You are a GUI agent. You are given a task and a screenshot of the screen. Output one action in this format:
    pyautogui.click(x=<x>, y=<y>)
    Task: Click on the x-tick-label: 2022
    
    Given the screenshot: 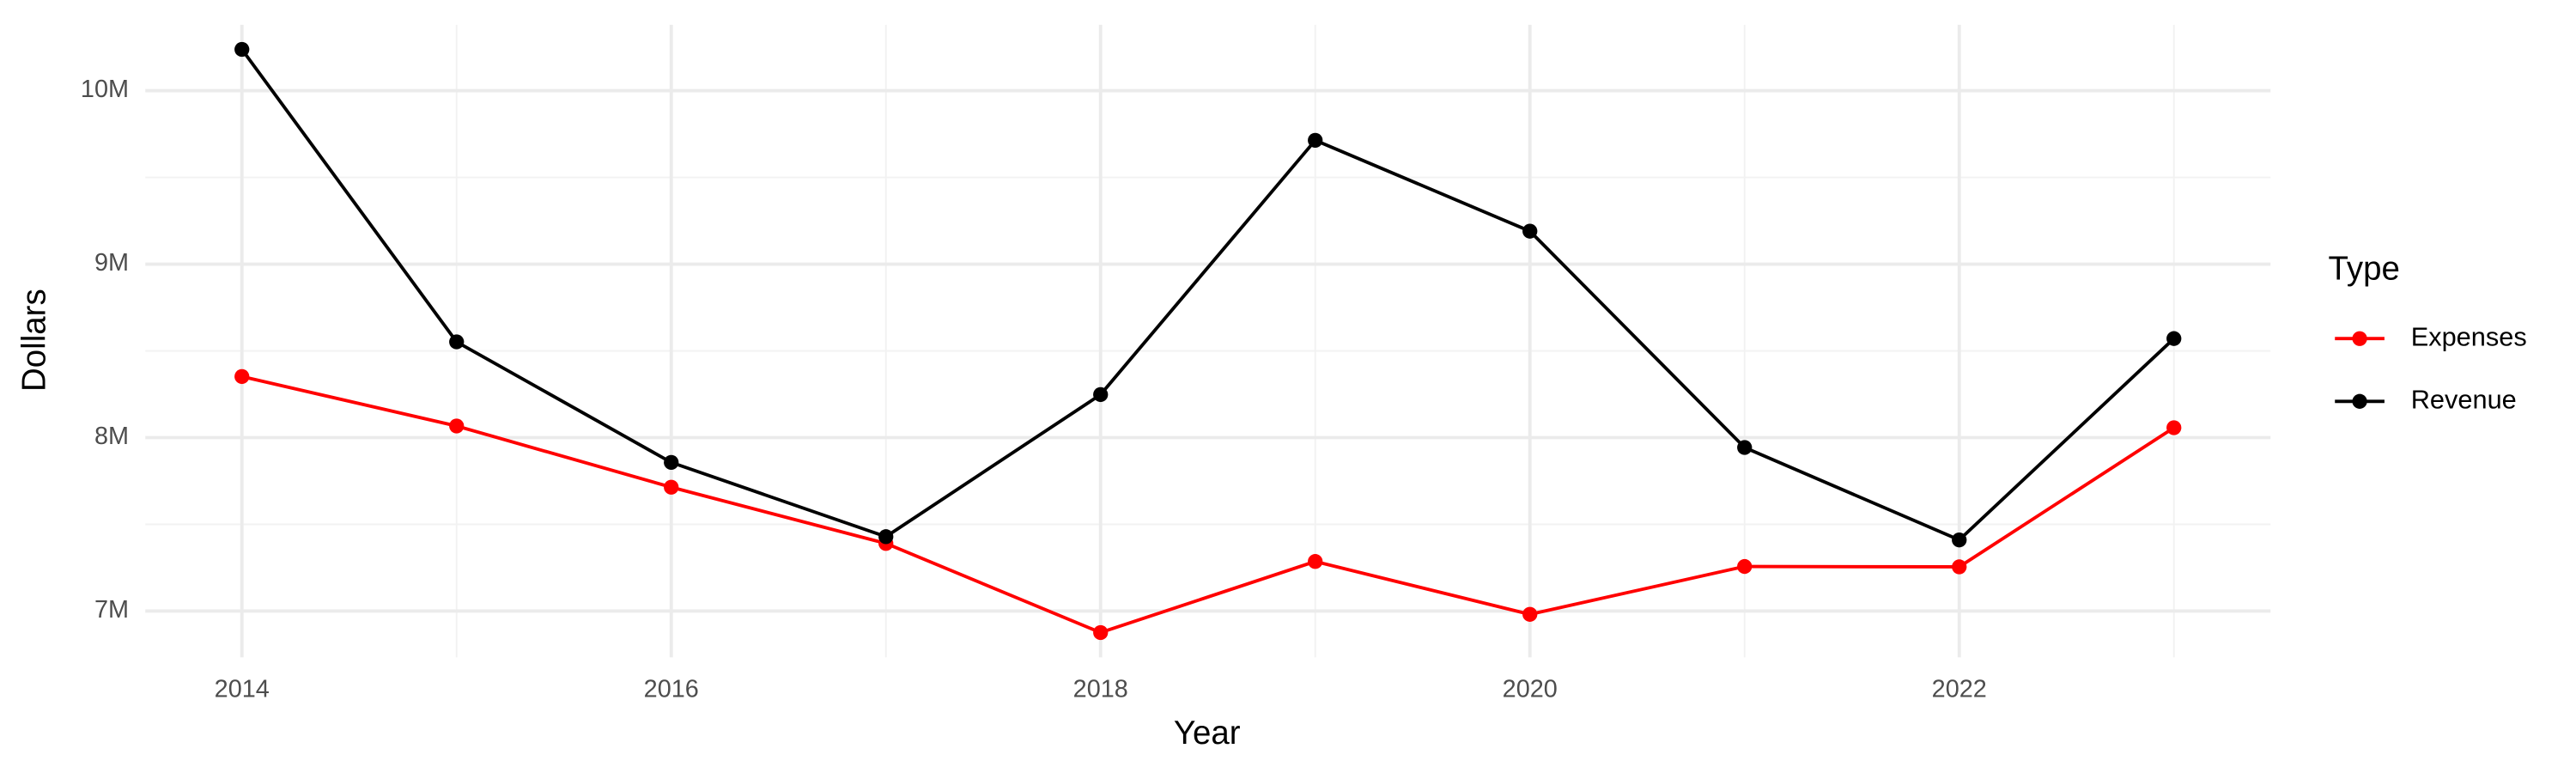 What is the action you would take?
    pyautogui.click(x=1960, y=689)
    